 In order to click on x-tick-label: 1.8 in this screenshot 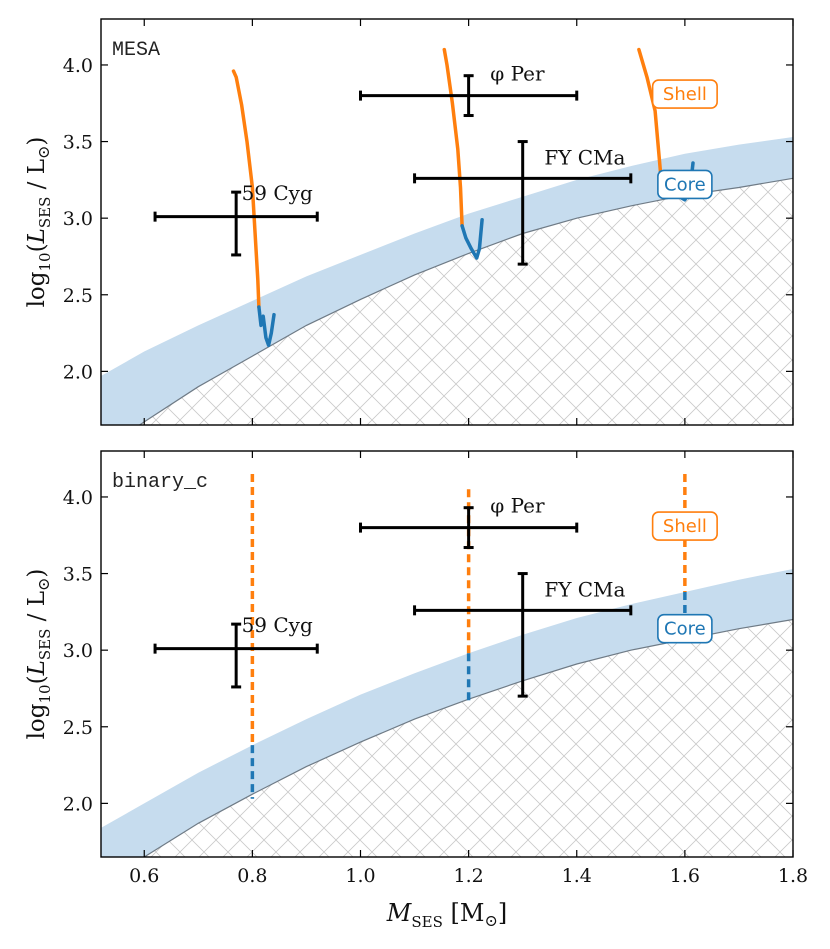, I will do `click(793, 876)`.